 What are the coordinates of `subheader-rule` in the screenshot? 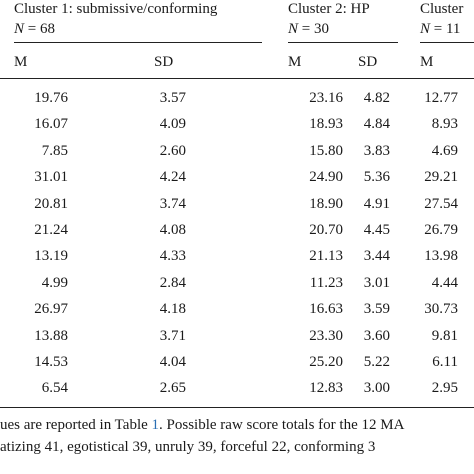 It's located at (237, 78).